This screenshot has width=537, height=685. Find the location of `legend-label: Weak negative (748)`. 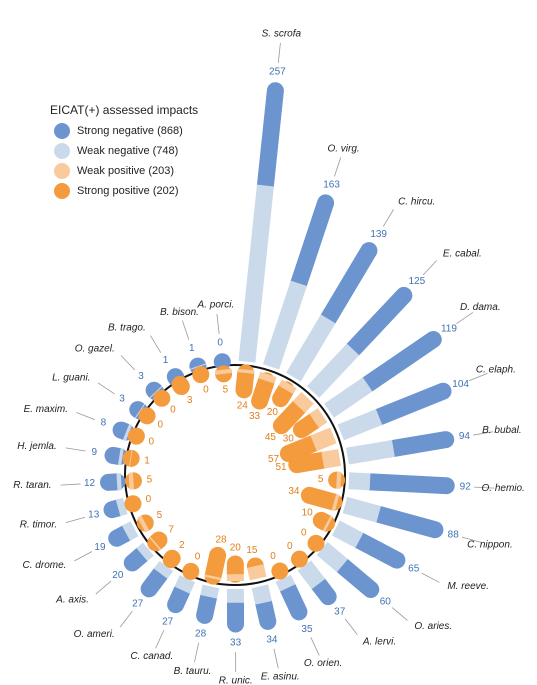

legend-label: Weak negative (748) is located at coordinates (127, 151).